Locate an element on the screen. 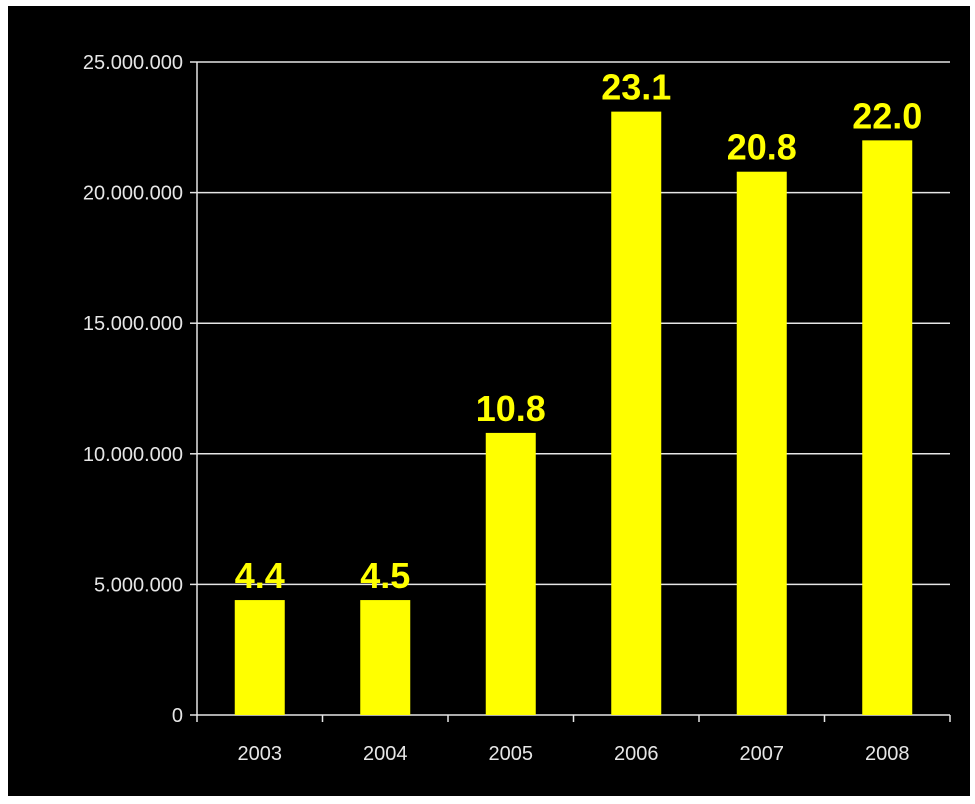 This screenshot has height=804, width=975. bar-2003 is located at coordinates (259, 657).